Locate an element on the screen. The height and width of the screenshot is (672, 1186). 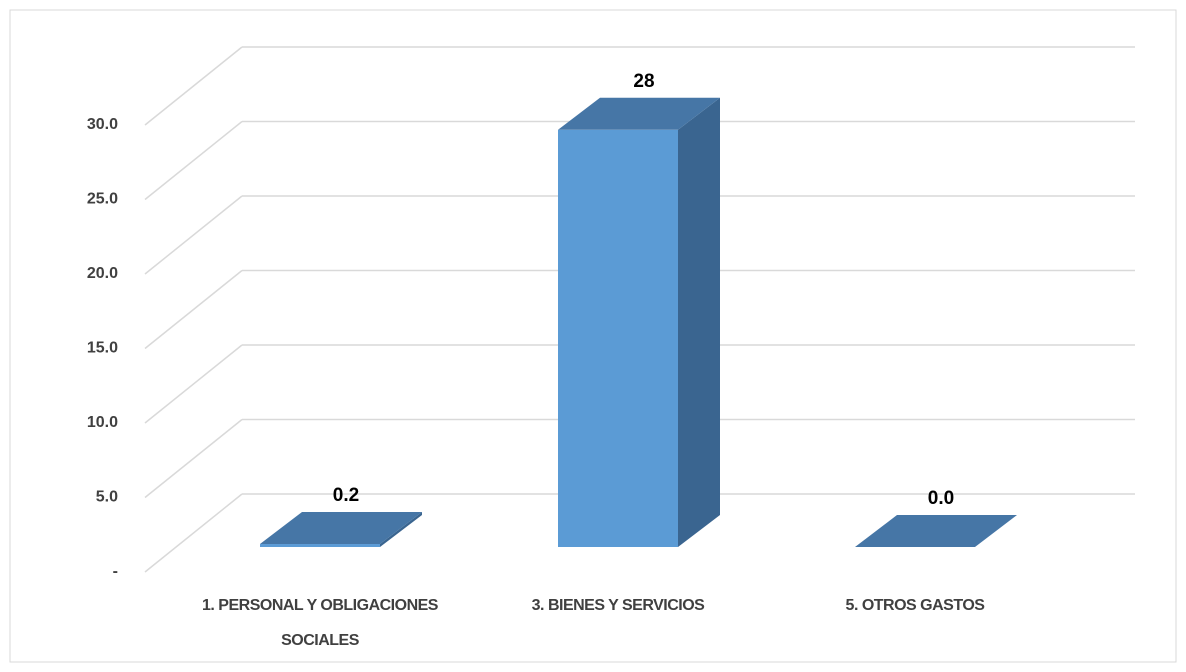
y-tick-label: 10.0 is located at coordinates (102, 422).